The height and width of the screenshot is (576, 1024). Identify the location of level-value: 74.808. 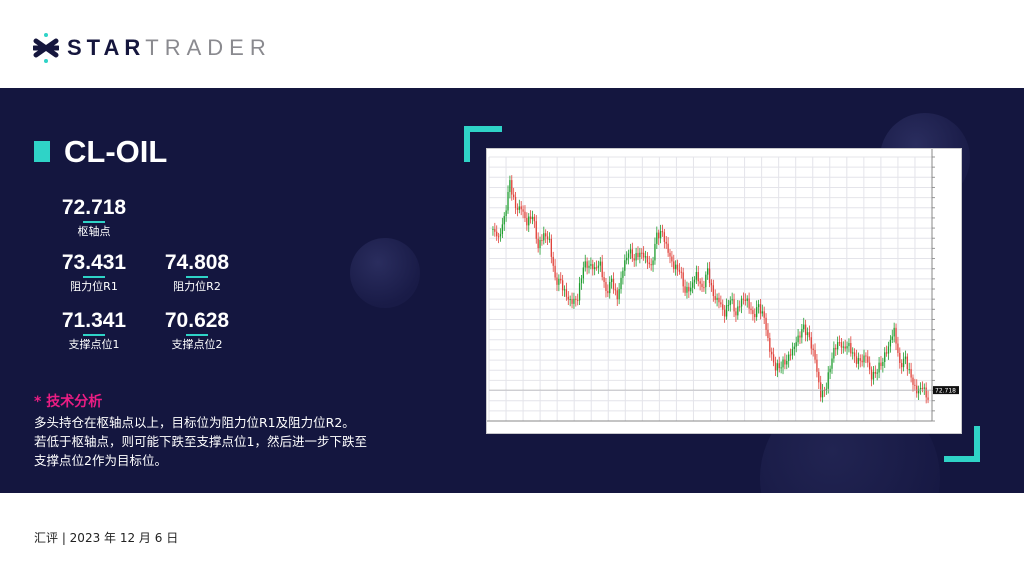
(197, 262).